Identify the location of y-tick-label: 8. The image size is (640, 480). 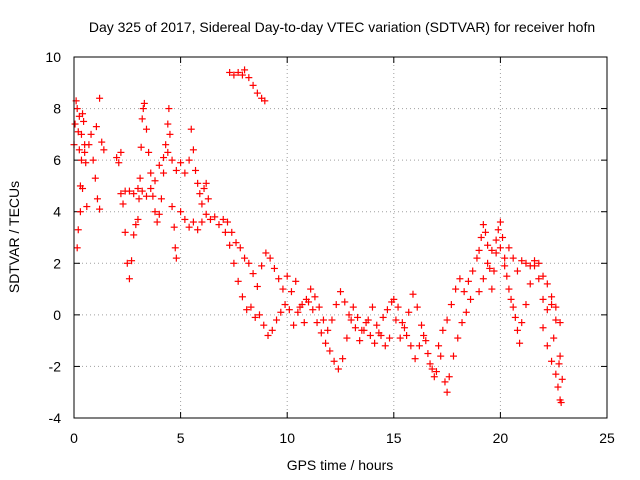
(57, 109).